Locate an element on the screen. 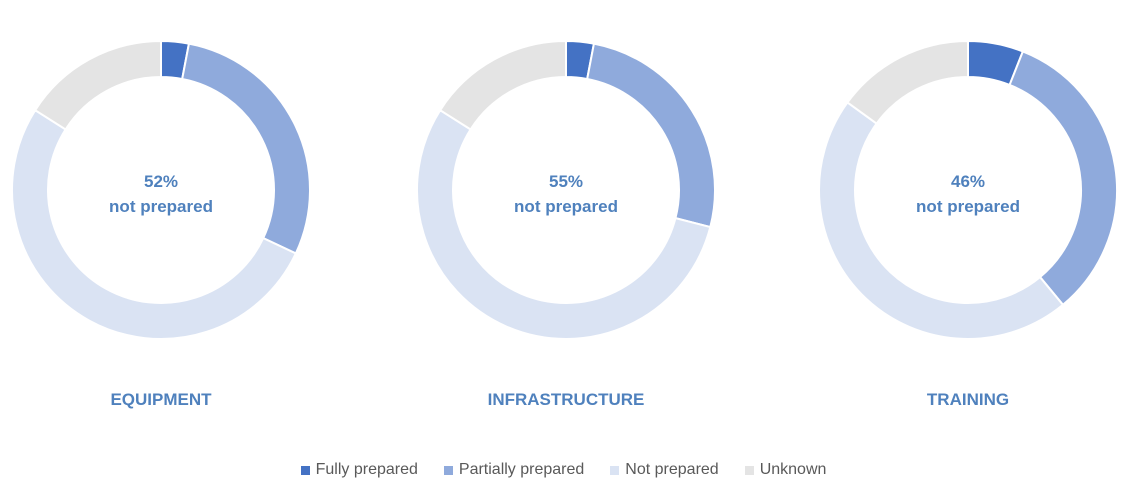 Image resolution: width=1127 pixels, height=494 pixels. center-value: 52% is located at coordinates (161, 181).